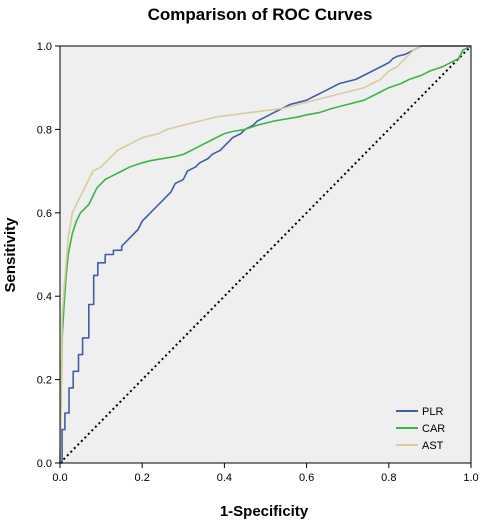  Describe the element at coordinates (264, 511) in the screenshot. I see `x-axis-label: 1-Specificity` at that location.